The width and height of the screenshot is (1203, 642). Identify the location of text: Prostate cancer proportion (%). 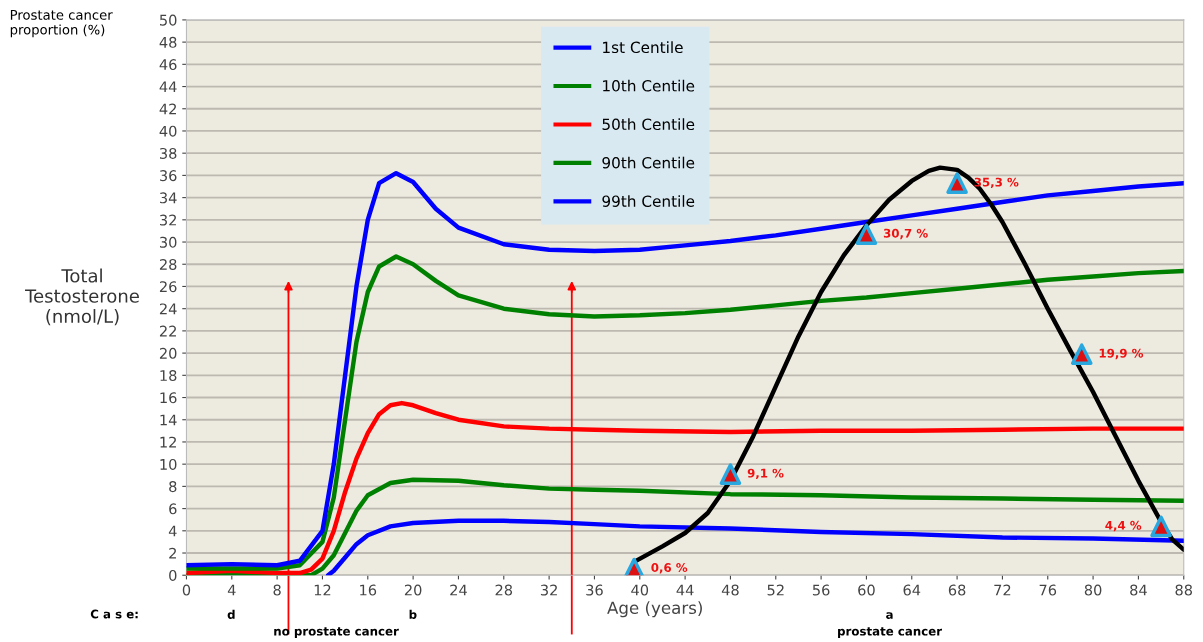
(61, 24).